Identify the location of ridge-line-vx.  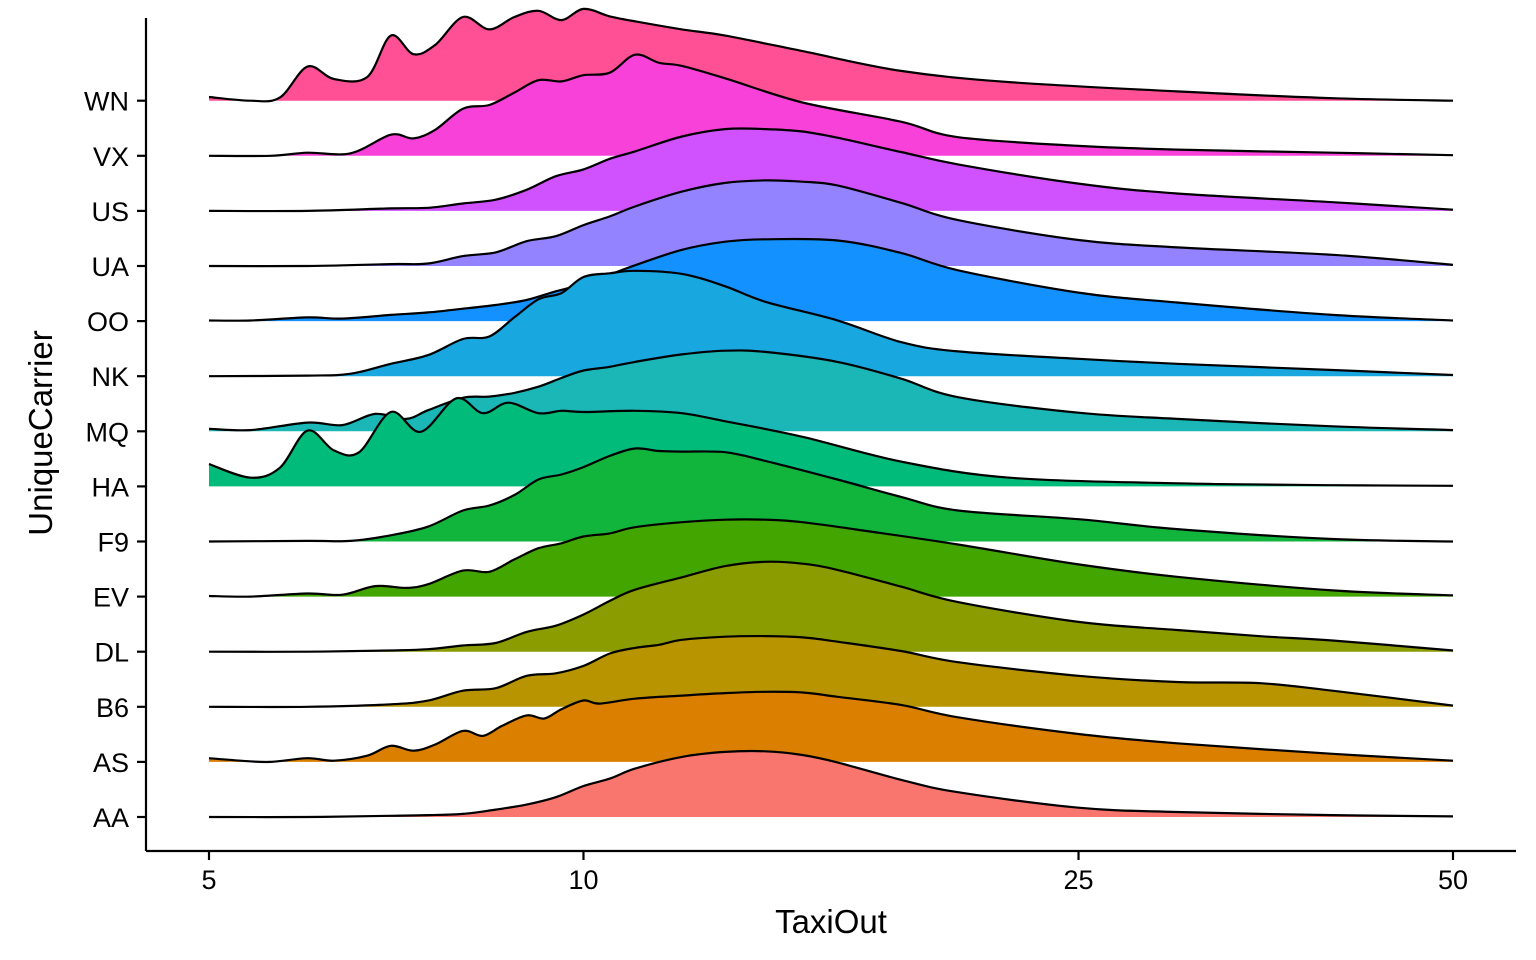
(831, 105).